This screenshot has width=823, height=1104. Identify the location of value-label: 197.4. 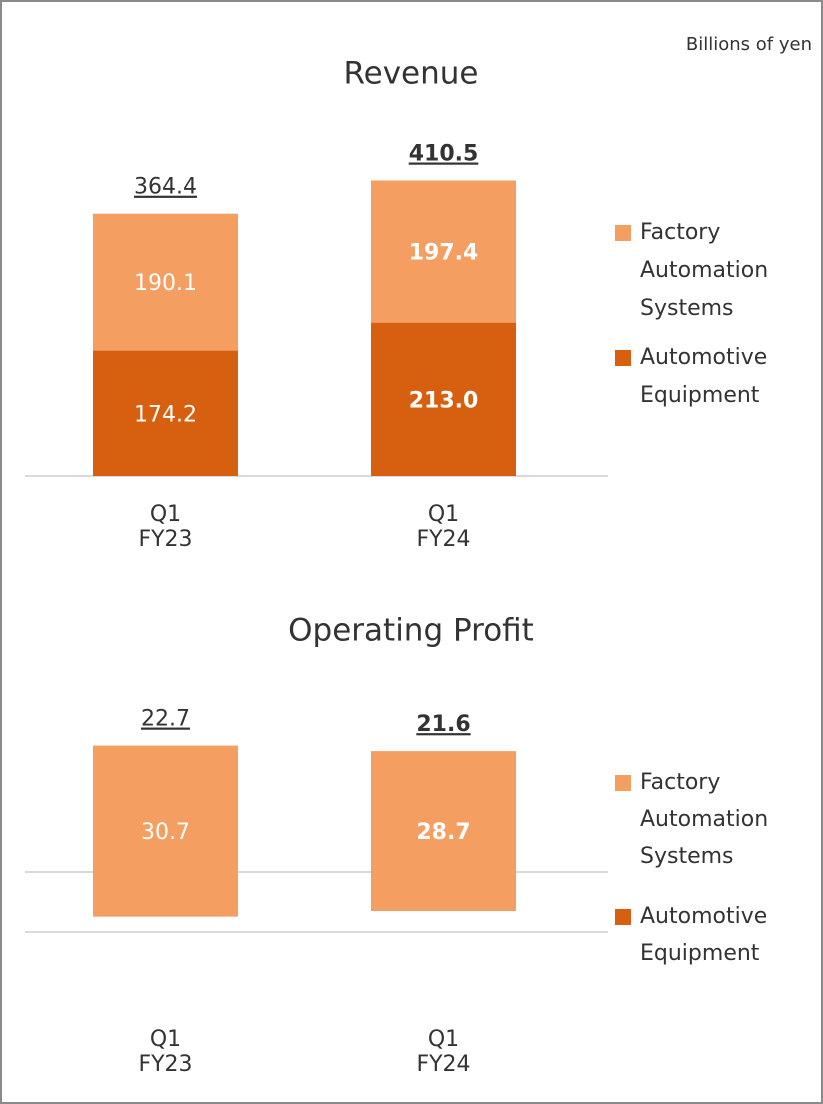
(444, 253).